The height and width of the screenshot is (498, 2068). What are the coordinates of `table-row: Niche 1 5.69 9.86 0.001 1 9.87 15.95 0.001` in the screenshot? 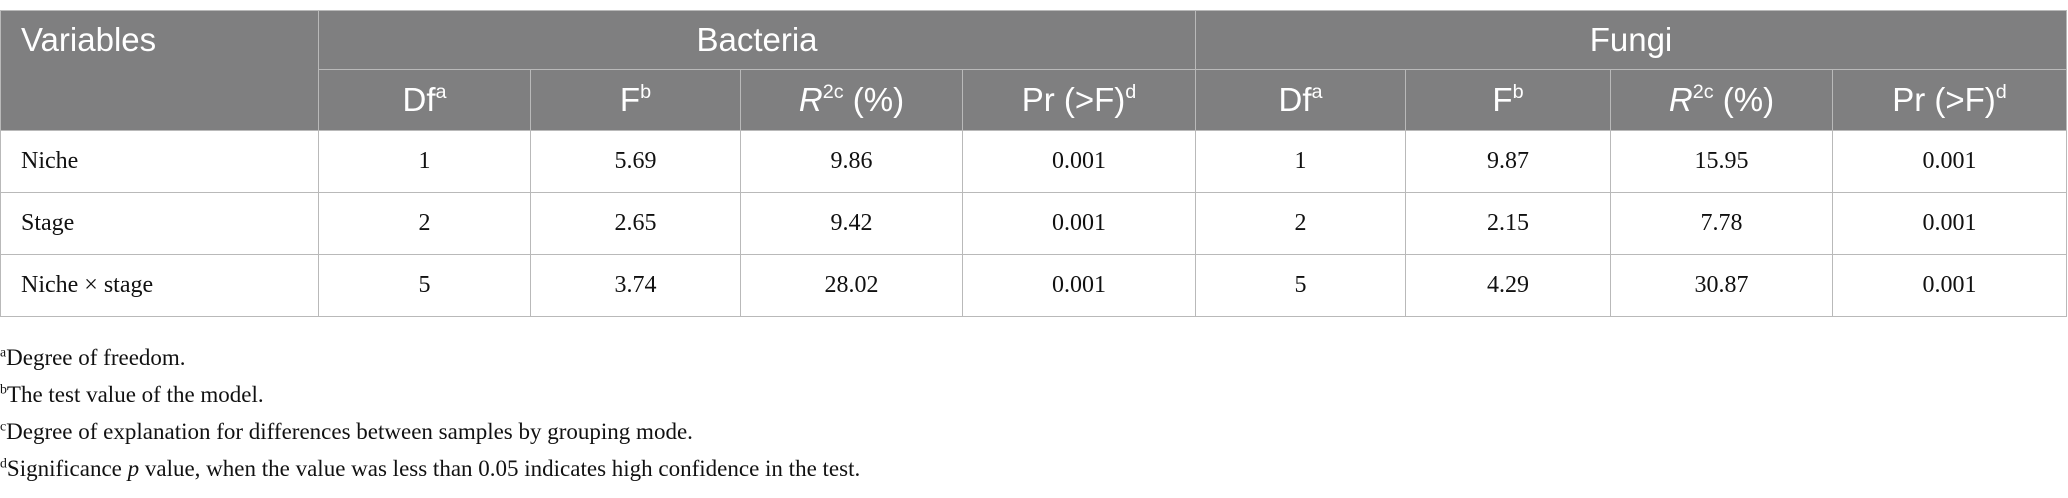 It's located at (1033, 161).